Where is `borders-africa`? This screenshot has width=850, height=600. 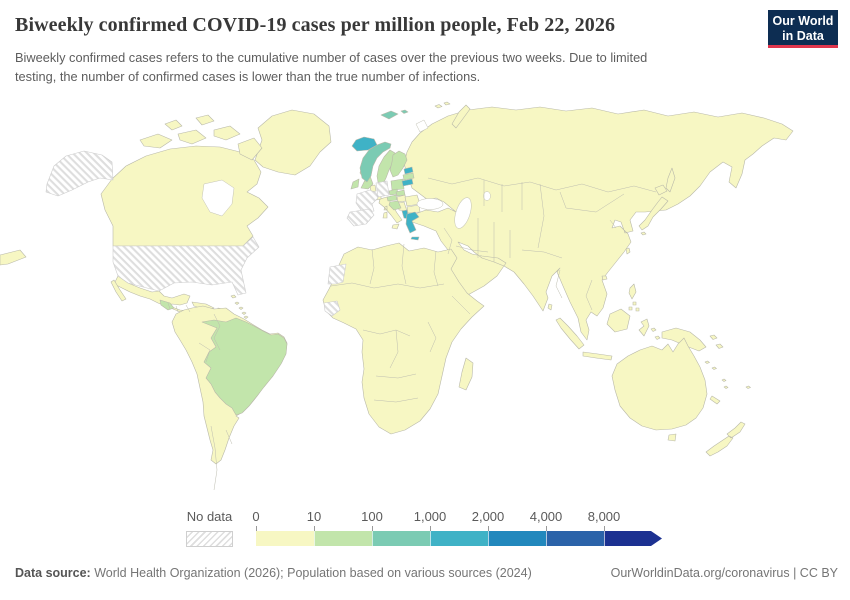 borders-africa is located at coordinates (400, 323).